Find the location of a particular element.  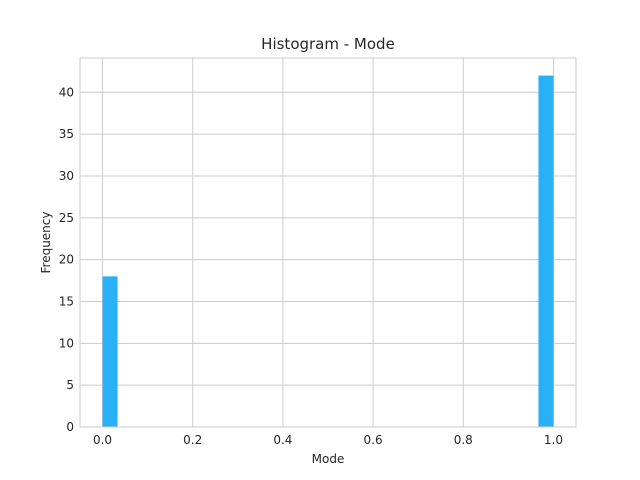

y-axis-label: Frequency is located at coordinates (46, 243).